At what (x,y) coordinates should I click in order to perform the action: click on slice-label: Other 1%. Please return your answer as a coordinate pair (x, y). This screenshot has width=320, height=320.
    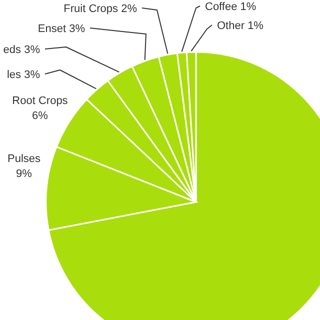
    Looking at the image, I should click on (240, 26).